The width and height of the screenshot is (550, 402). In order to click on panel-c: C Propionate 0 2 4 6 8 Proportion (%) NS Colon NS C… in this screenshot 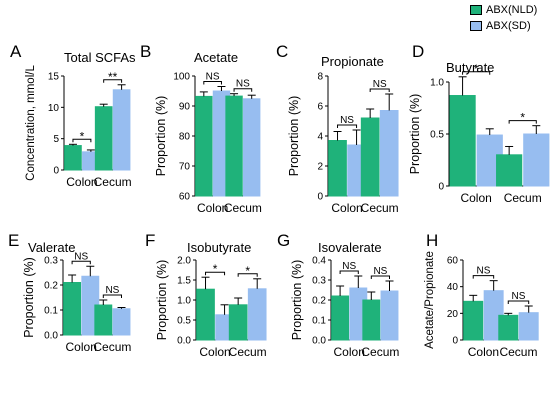, I will do `click(337, 128)`.